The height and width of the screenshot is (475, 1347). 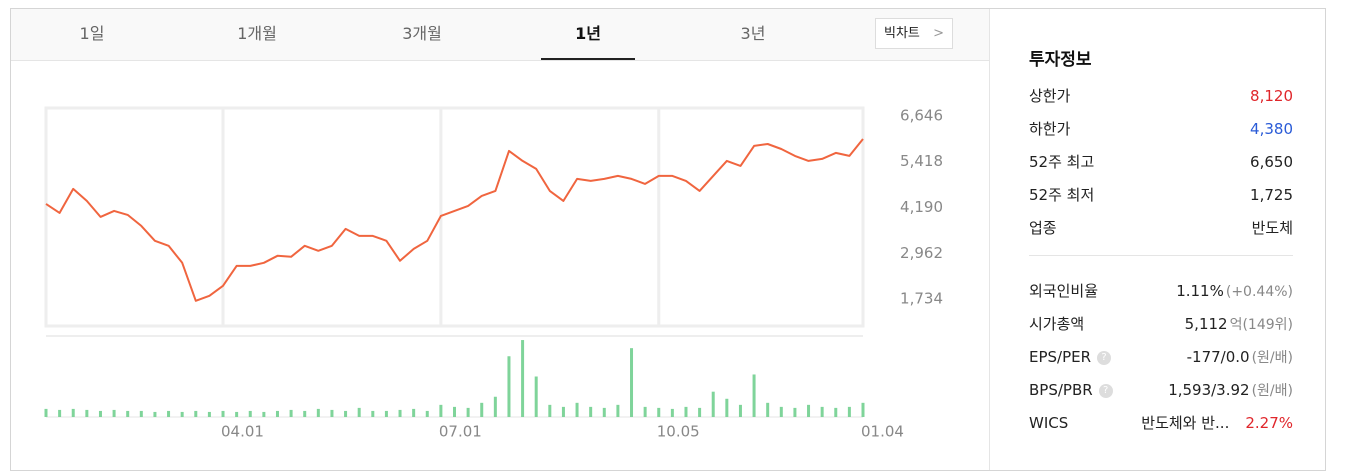 I want to click on big-chart-button: 빅차트, so click(x=914, y=33).